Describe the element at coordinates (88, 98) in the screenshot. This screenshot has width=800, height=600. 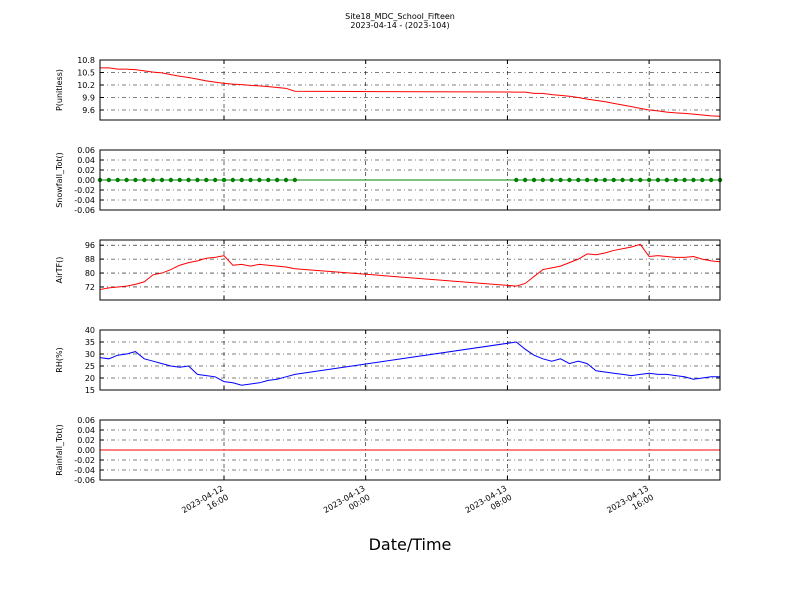
I see `y-tick-label: 9.9` at that location.